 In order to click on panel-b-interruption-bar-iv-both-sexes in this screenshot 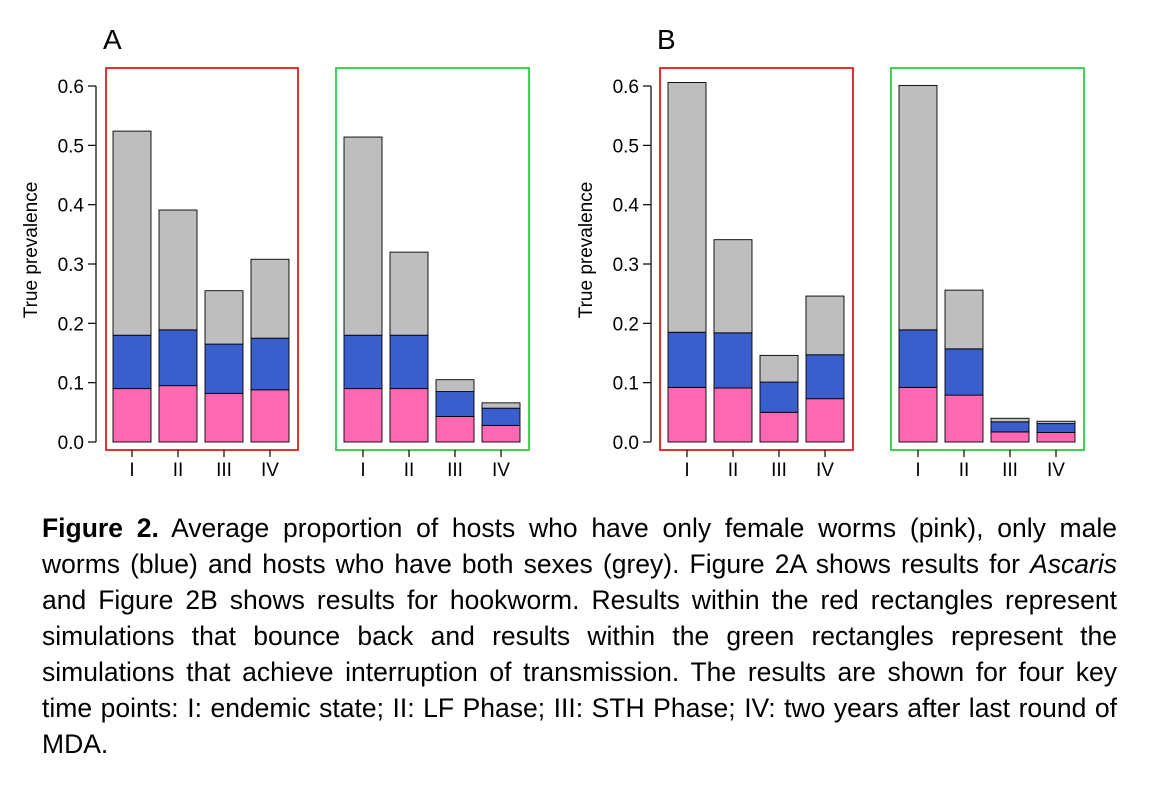, I will do `click(1056, 422)`.